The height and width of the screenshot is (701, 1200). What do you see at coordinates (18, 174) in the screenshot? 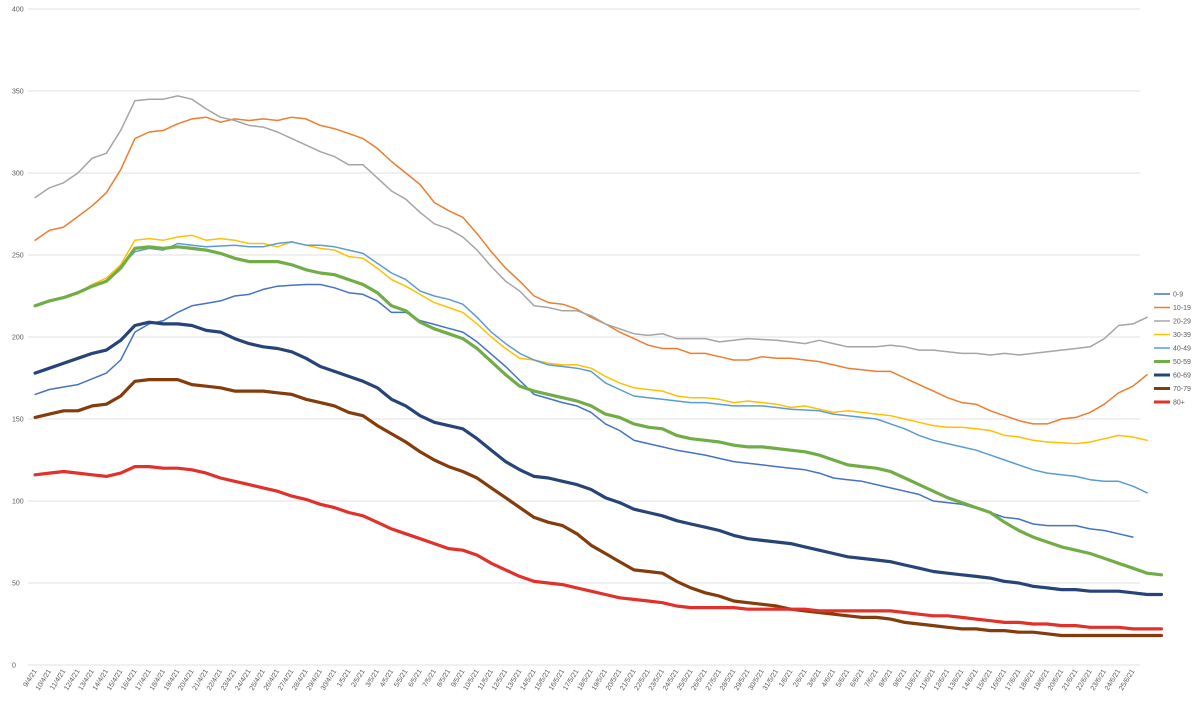
I see `y-tick-label: 300` at bounding box center [18, 174].